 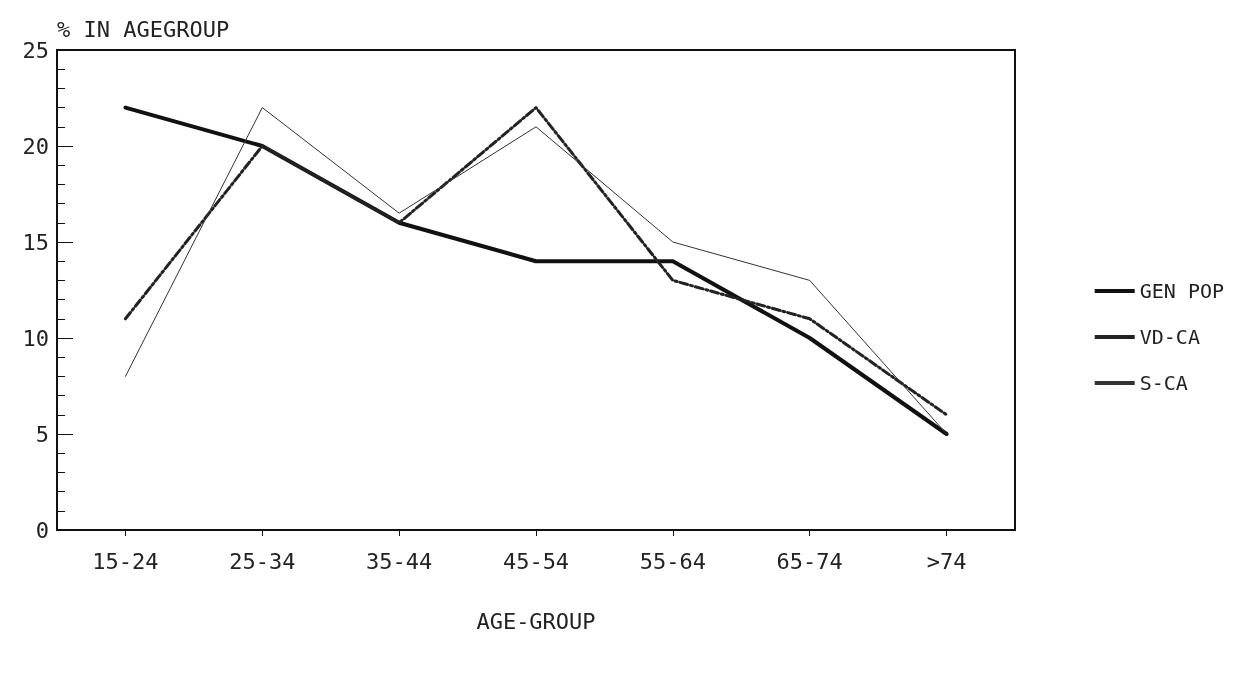 I want to click on legend-label: VD-CA, so click(x=1169, y=337).